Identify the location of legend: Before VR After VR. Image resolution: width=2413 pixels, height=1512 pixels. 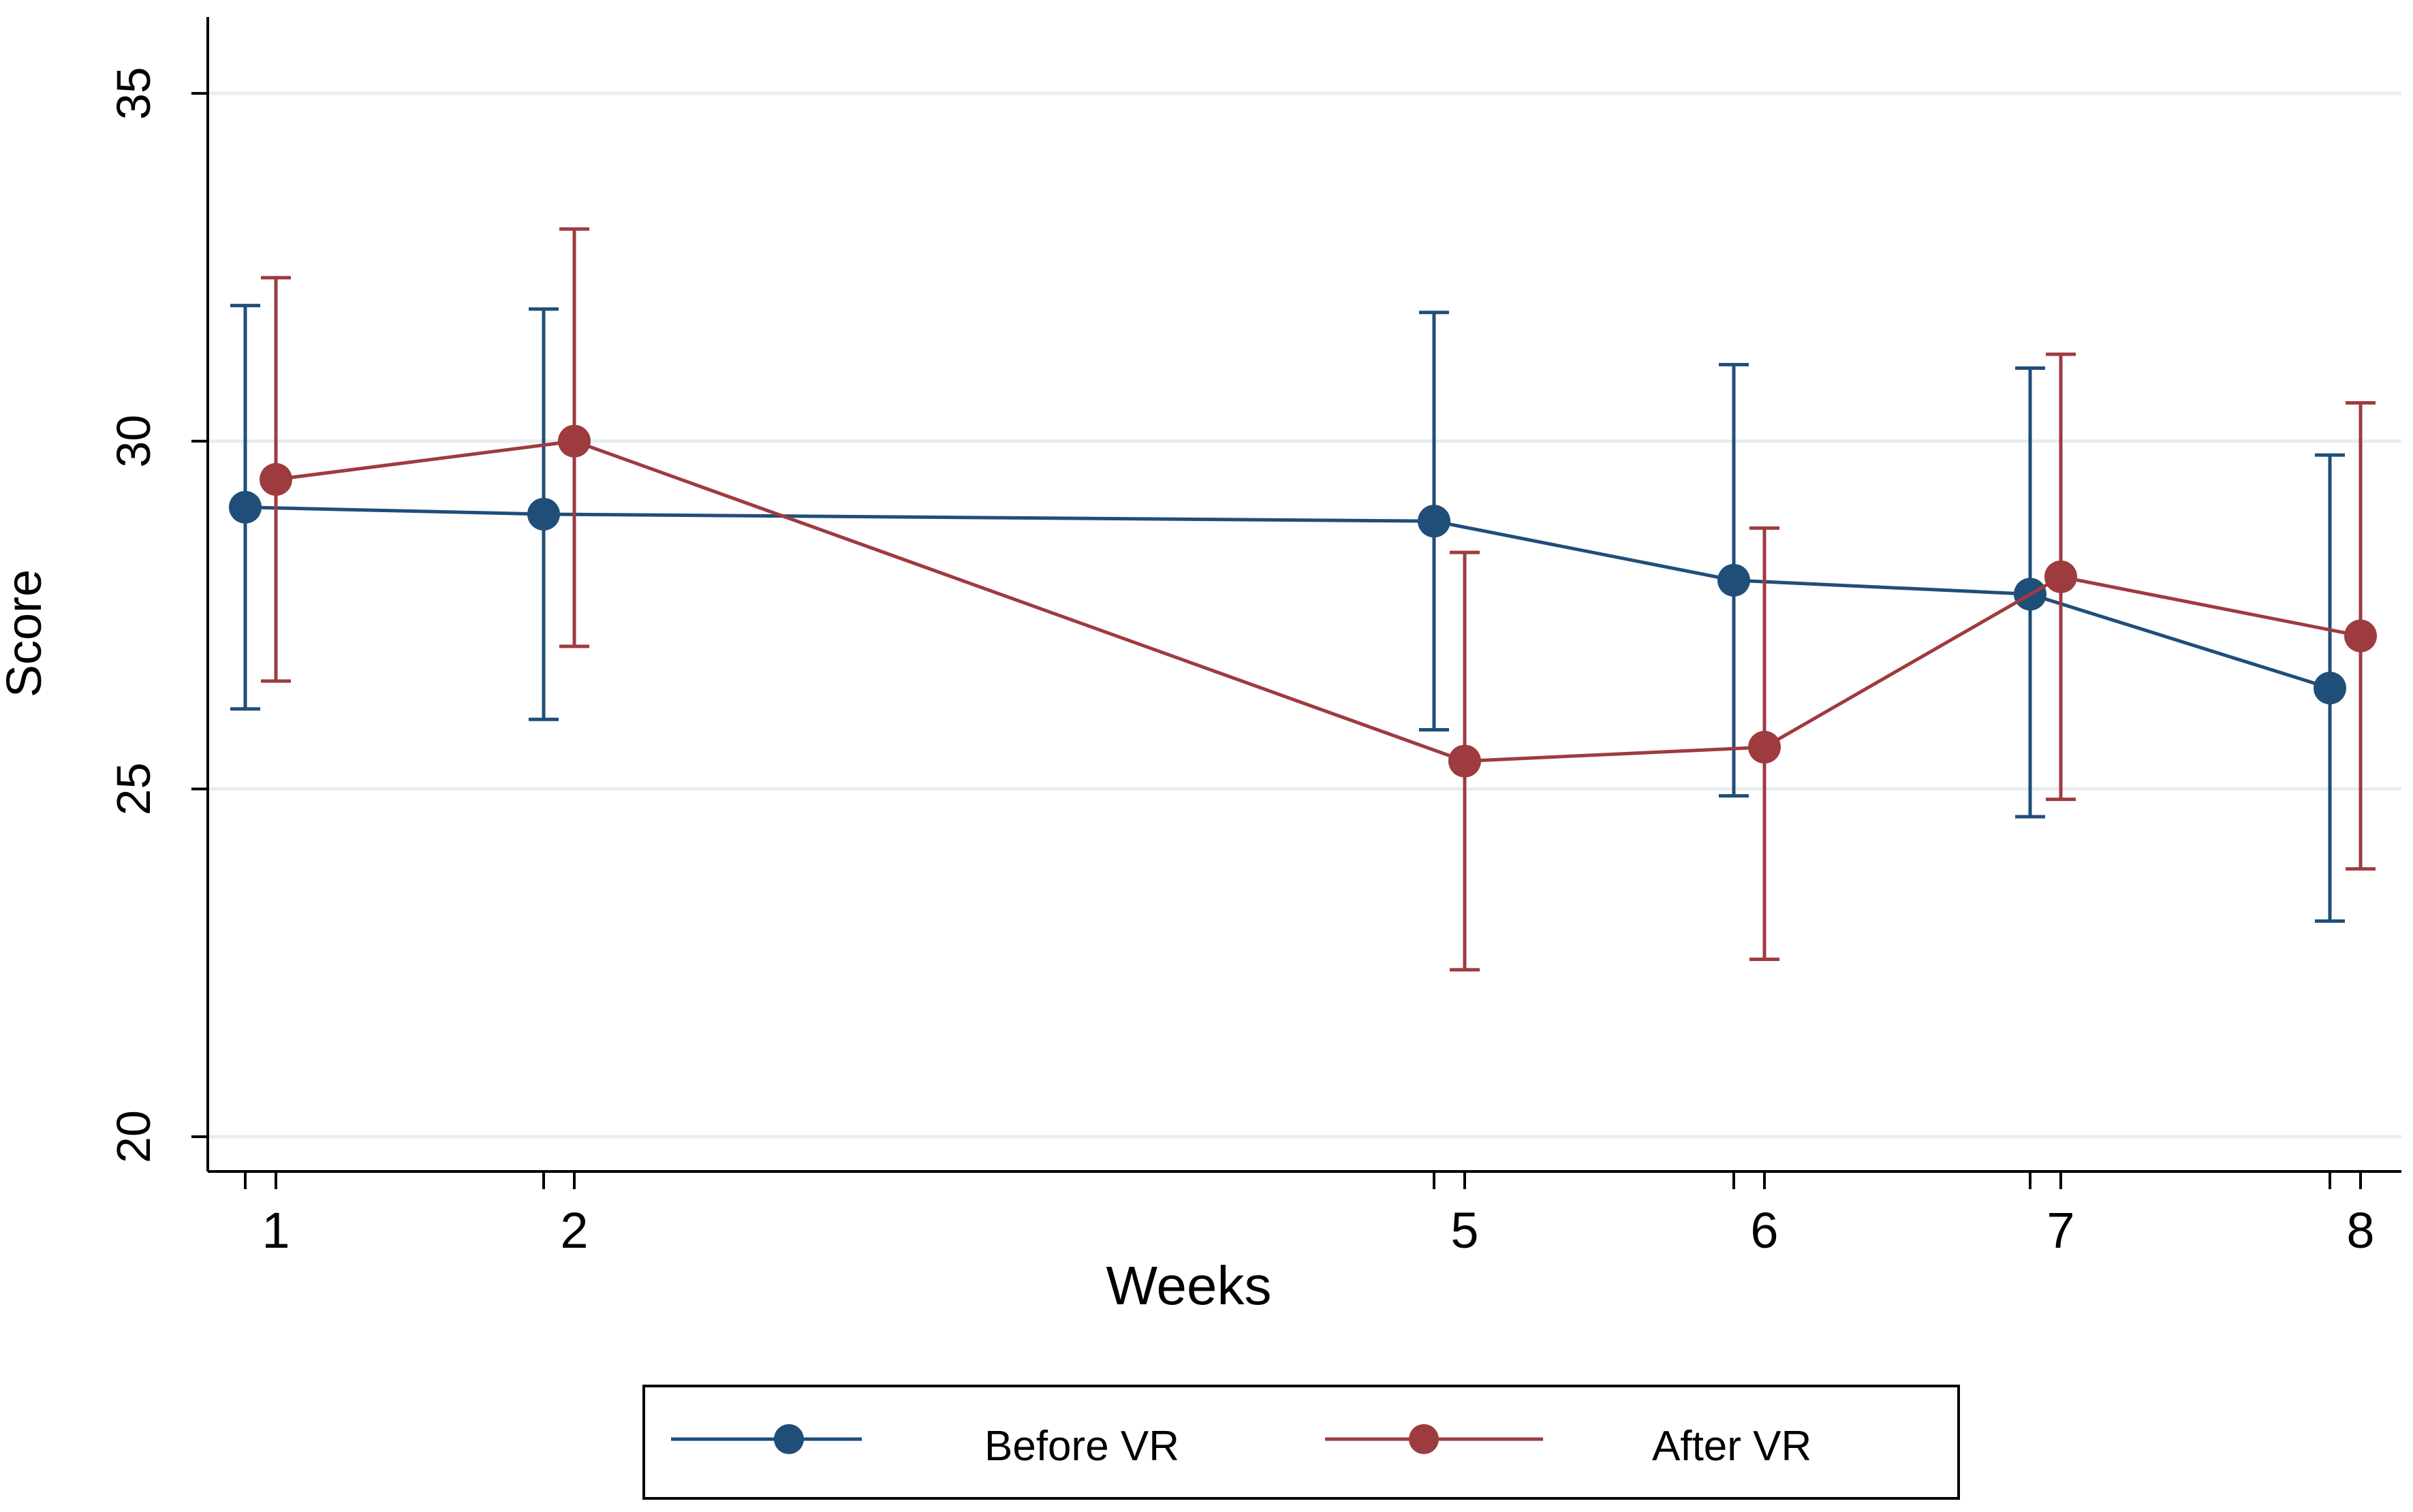
(1301, 1442).